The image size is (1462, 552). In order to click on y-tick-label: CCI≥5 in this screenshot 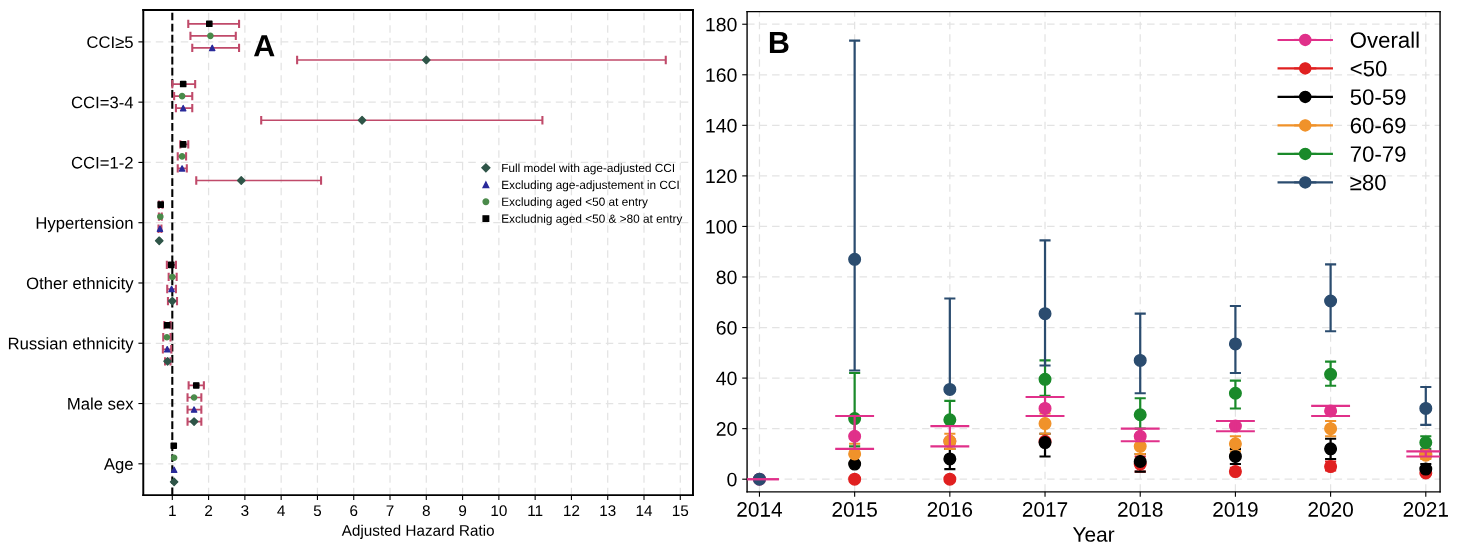, I will do `click(110, 42)`.